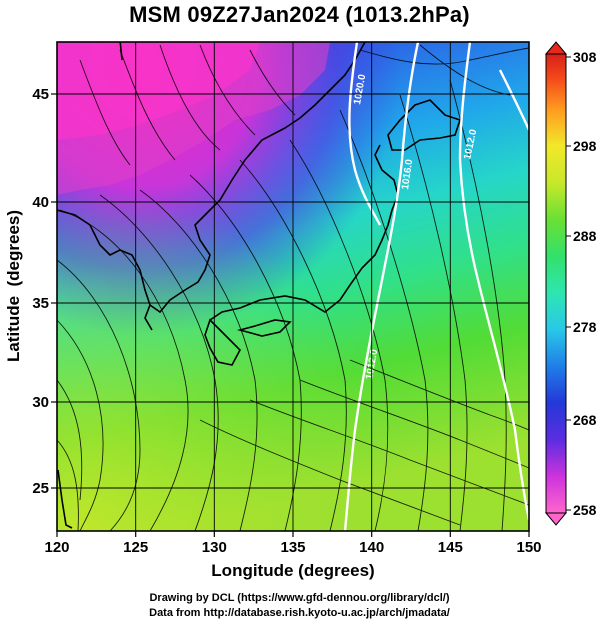 Image resolution: width=599 pixels, height=625 pixels. What do you see at coordinates (40, 94) in the screenshot?
I see `y-tick-label: 45` at bounding box center [40, 94].